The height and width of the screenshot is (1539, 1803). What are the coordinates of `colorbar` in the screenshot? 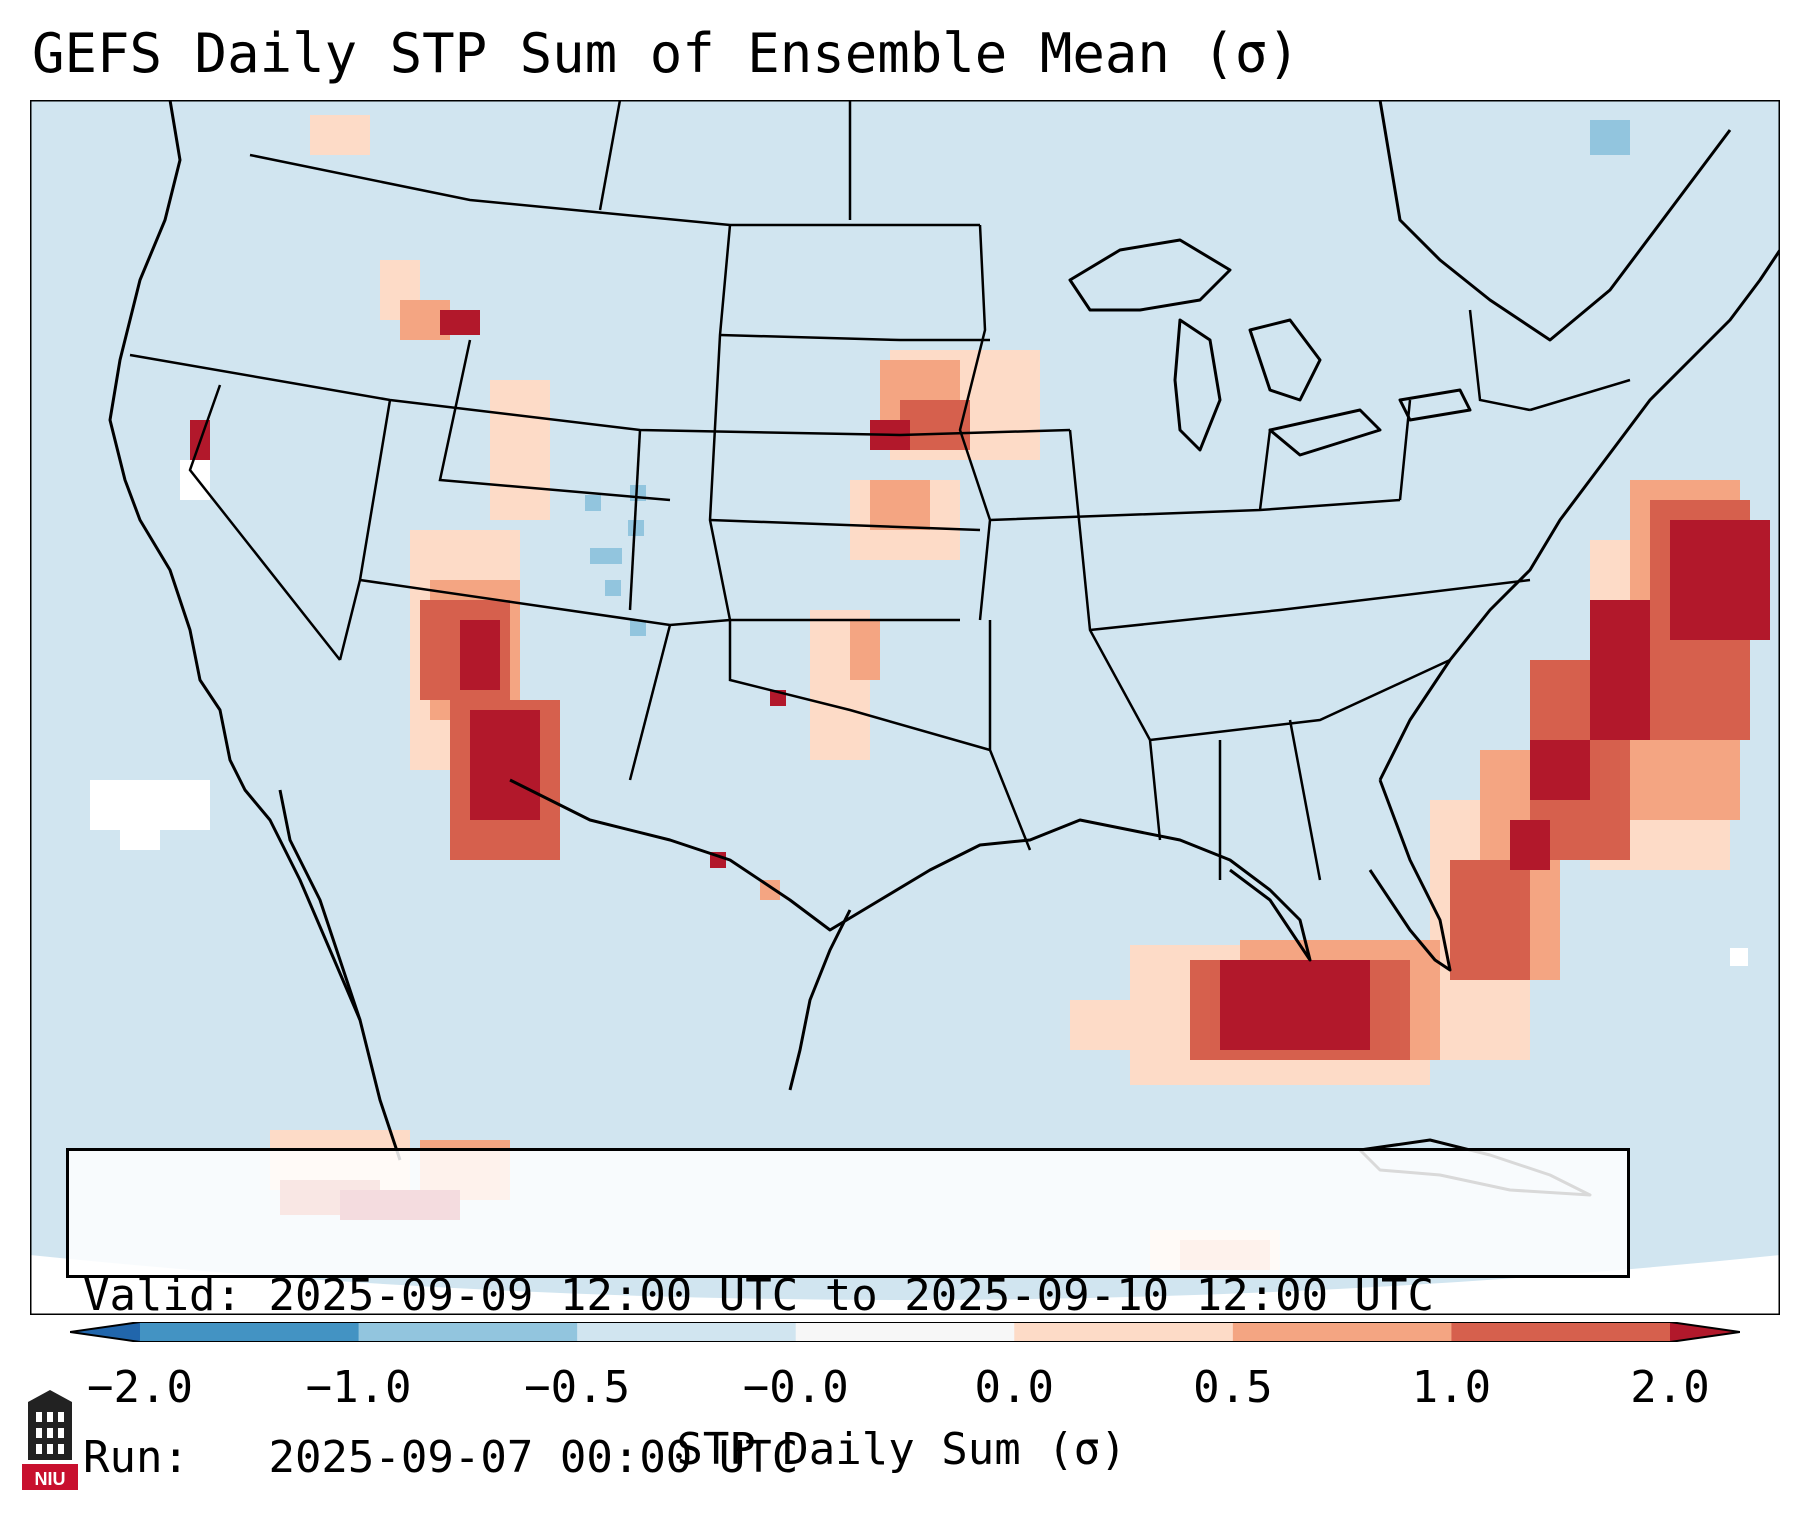 It's located at (905, 1332).